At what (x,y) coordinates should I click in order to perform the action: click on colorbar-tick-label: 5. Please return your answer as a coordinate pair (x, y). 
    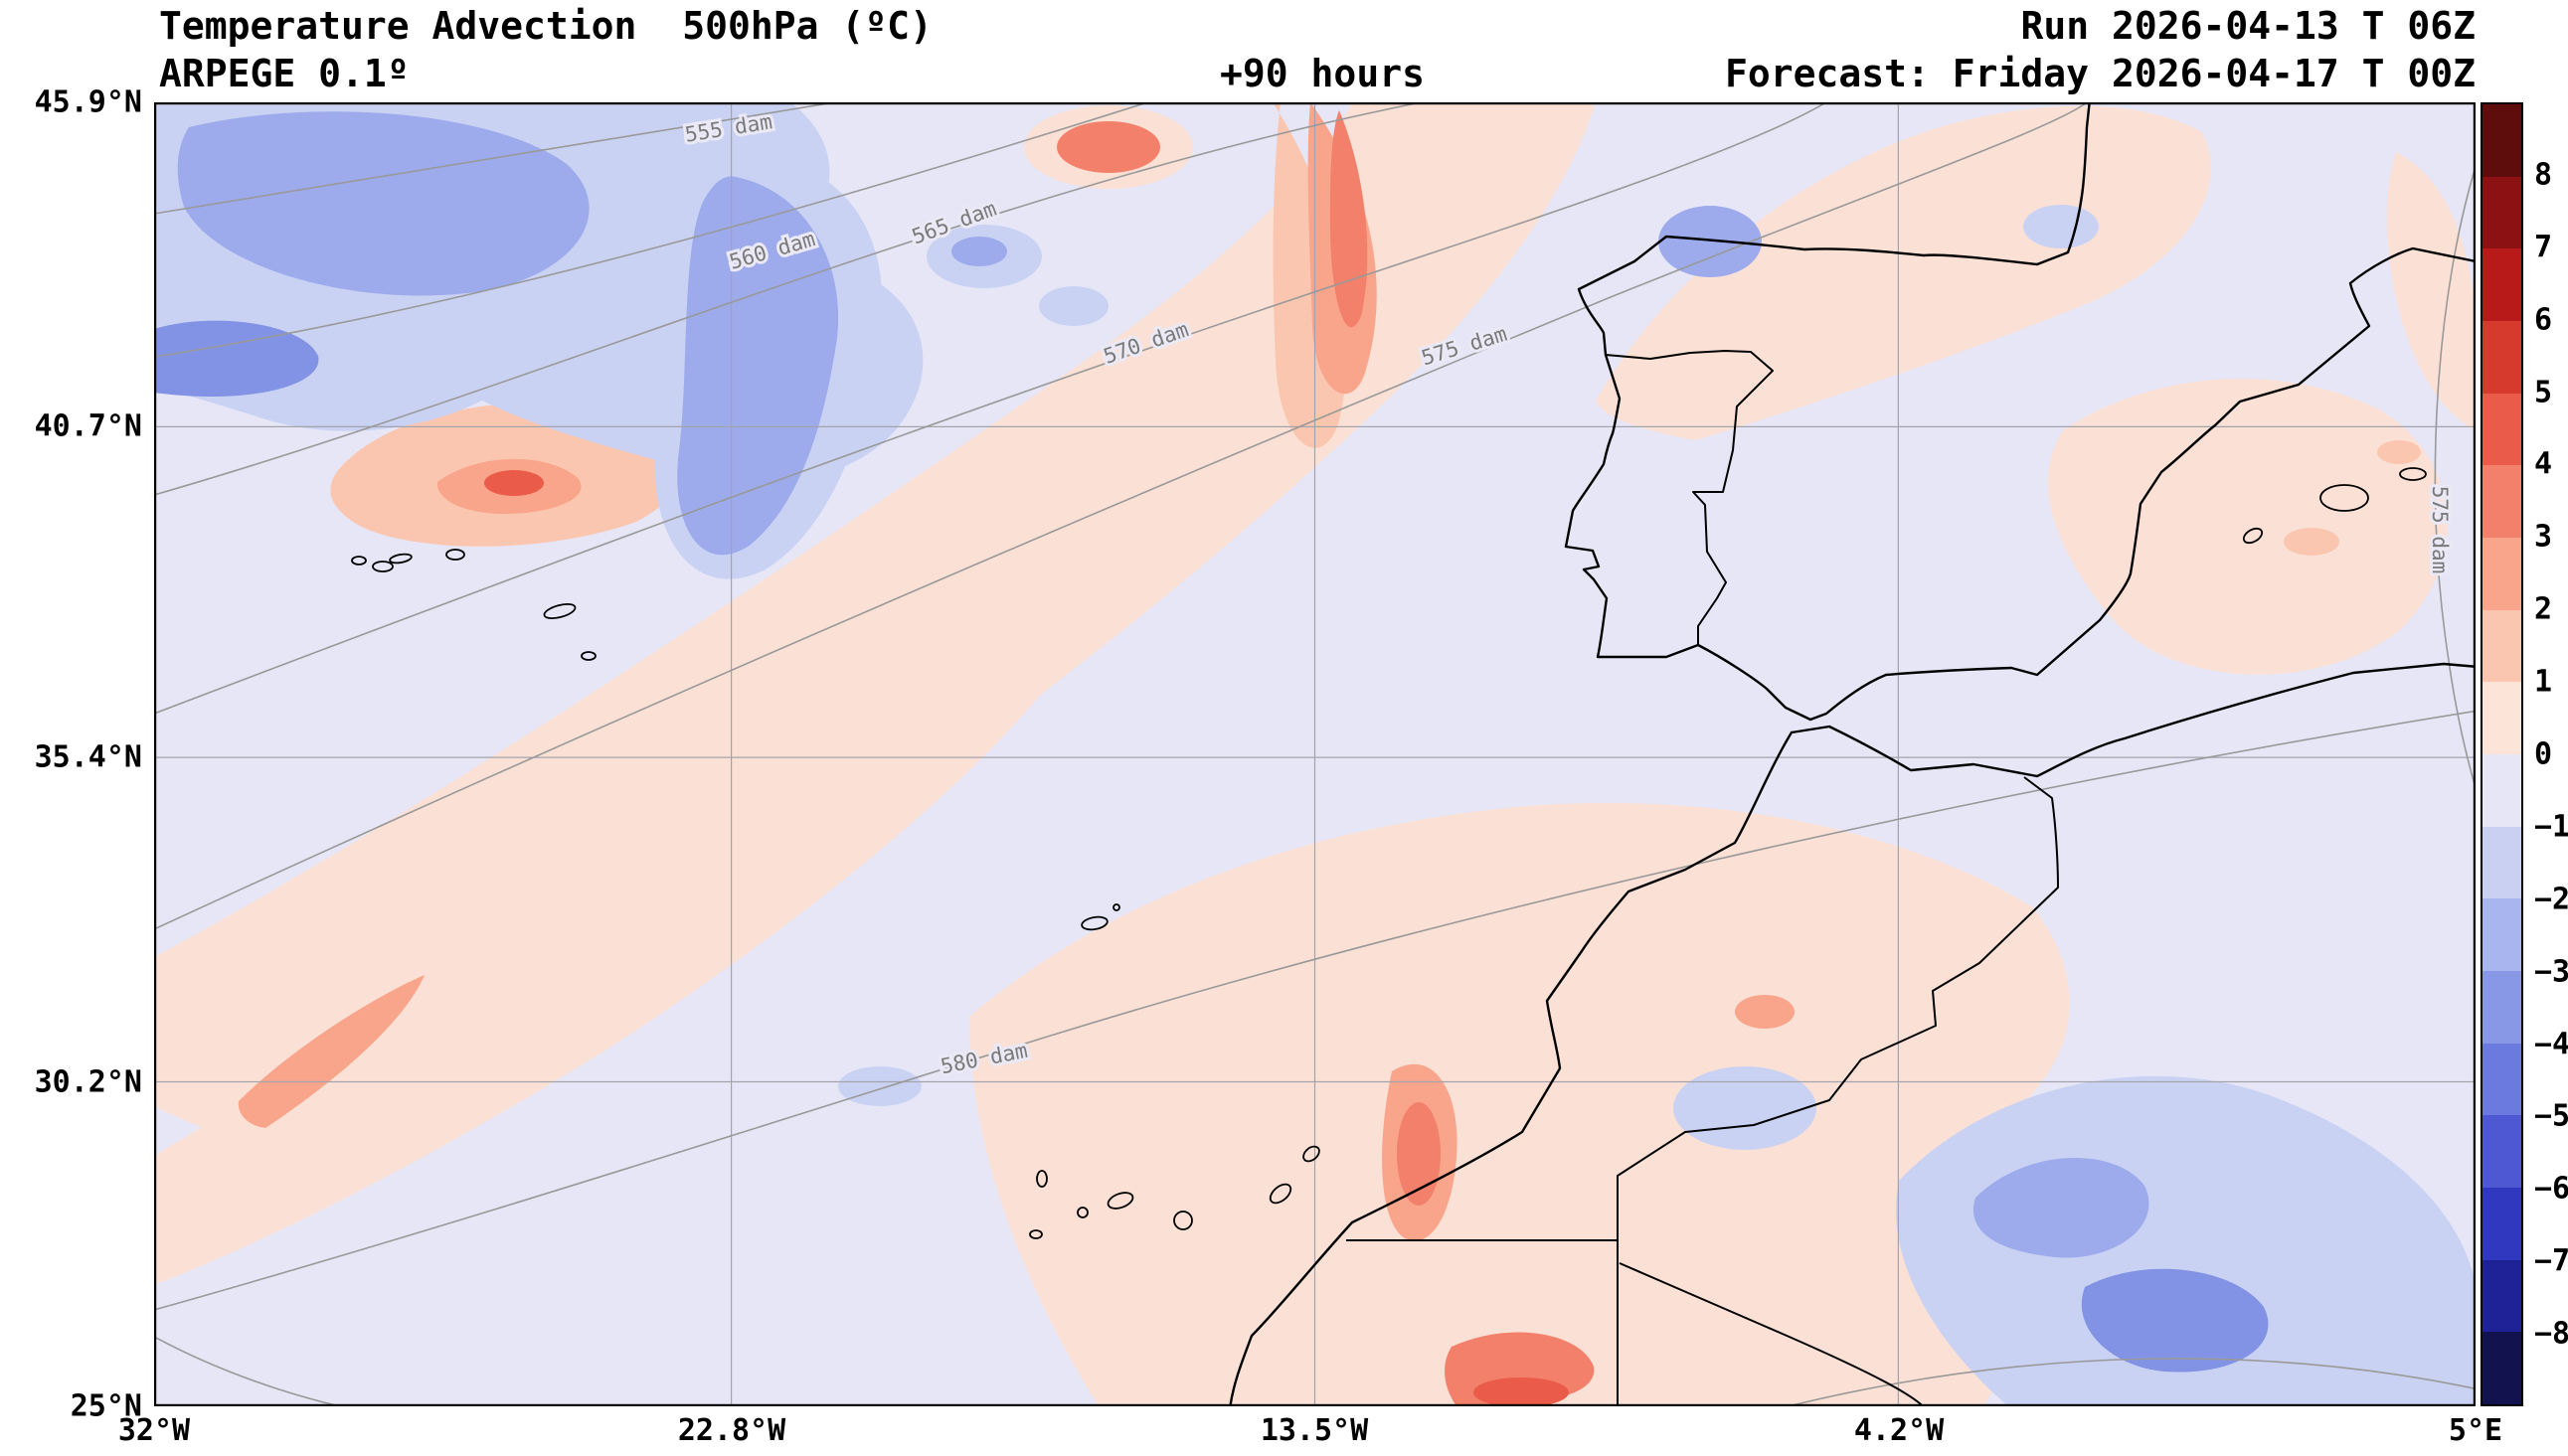
    Looking at the image, I should click on (2543, 392).